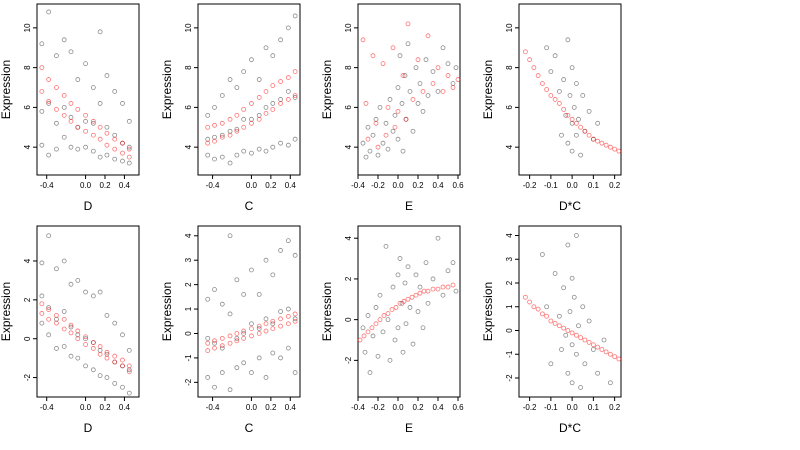  I want to click on y-tick-label: -2, so click(348, 360).